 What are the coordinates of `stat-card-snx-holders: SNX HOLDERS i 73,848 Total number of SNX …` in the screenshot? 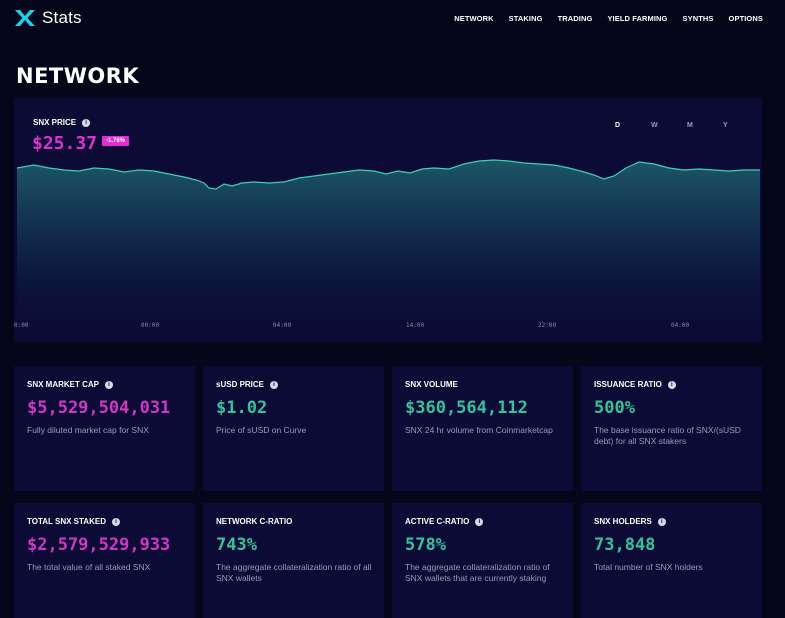 It's located at (671, 560).